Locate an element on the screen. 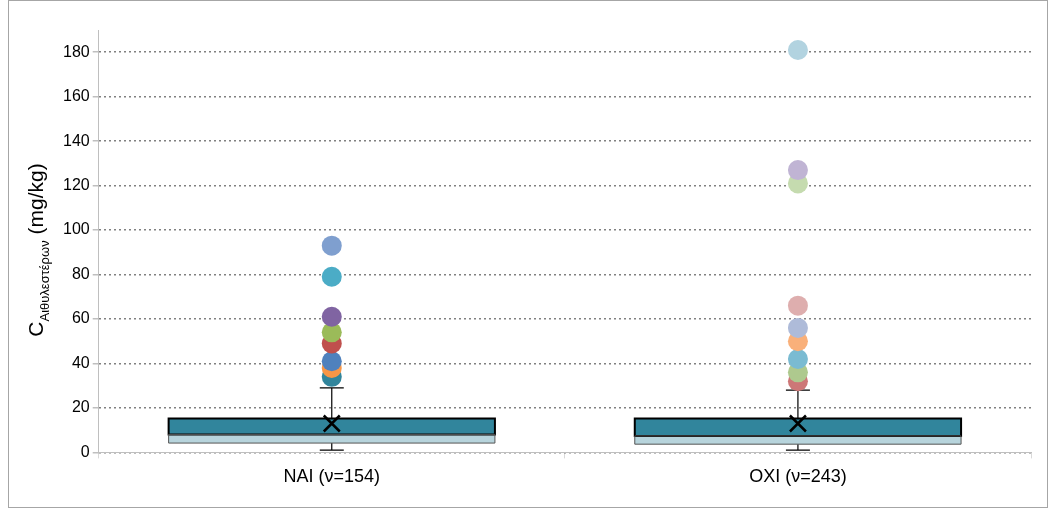 Image resolution: width=1051 pixels, height=510 pixels. y-tick-label: 60 is located at coordinates (80, 318).